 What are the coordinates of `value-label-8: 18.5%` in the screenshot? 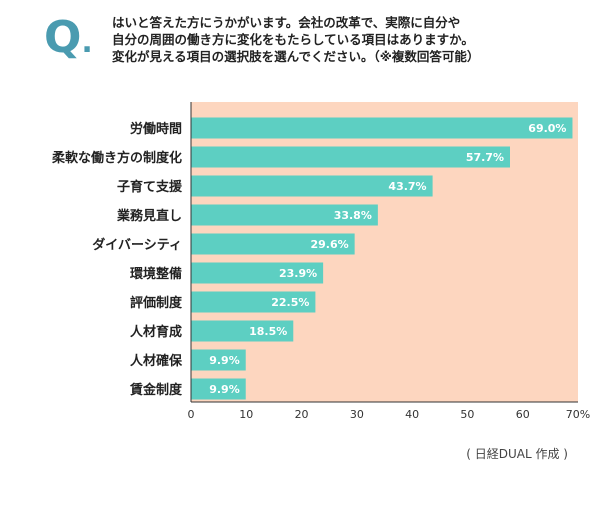 It's located at (268, 331).